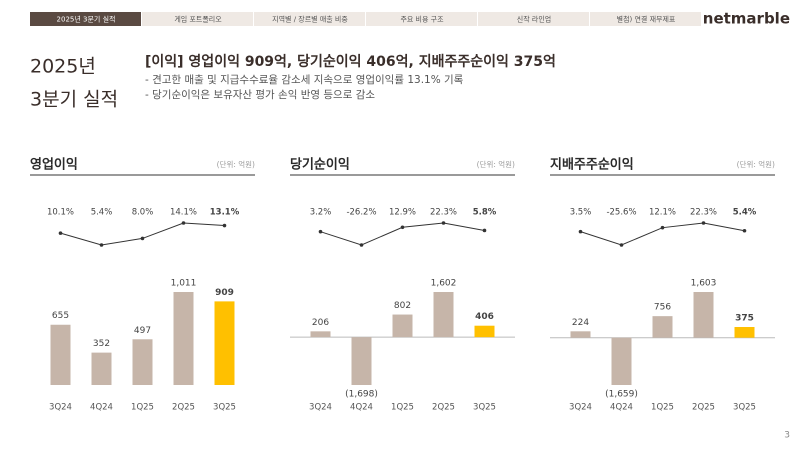 This screenshot has height=450, width=800. I want to click on value-label: 1,602, so click(444, 284).